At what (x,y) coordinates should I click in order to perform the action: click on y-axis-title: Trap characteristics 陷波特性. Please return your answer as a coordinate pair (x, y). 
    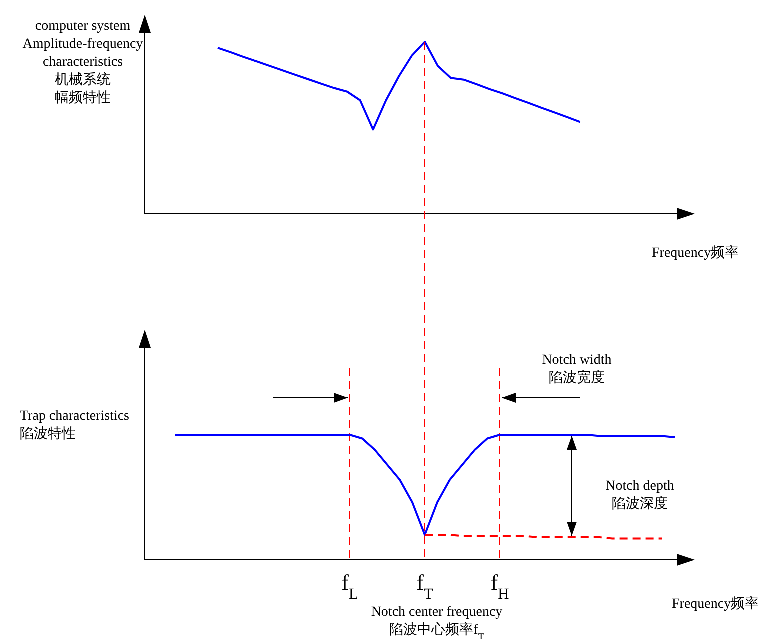
    Looking at the image, I should click on (75, 425).